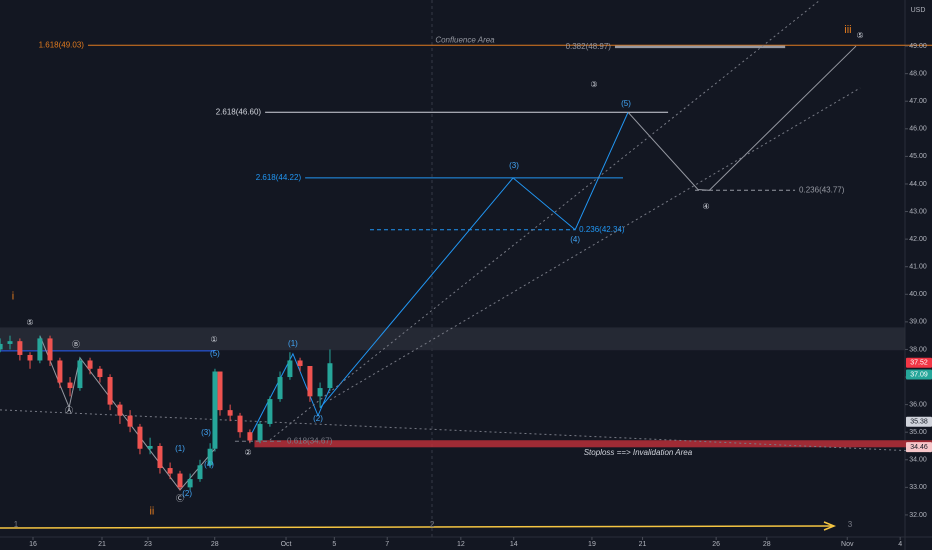 Image resolution: width=932 pixels, height=550 pixels. Describe the element at coordinates (148, 544) in the screenshot. I see `x-tick-label: 23` at that location.